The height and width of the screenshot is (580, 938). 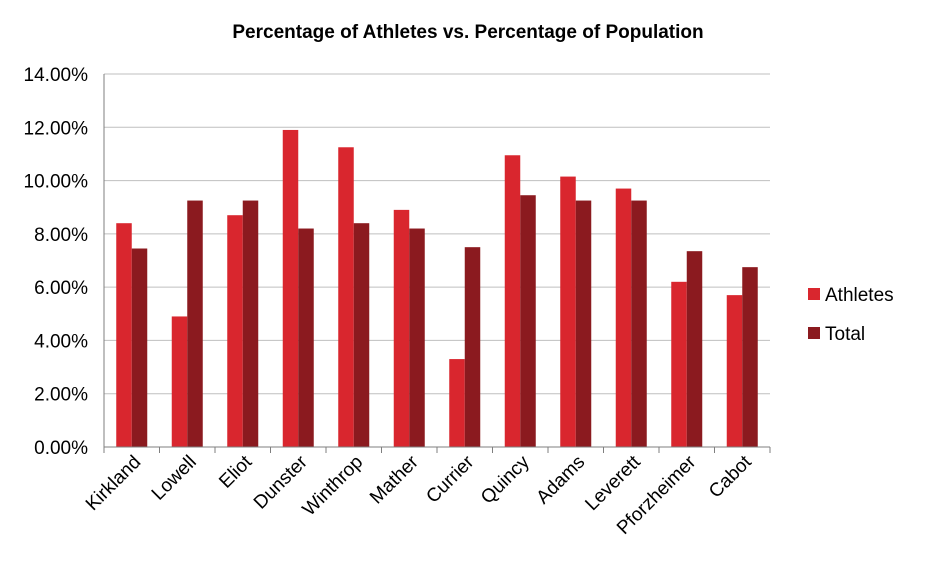 I want to click on y-tick-label: 10.00%, so click(x=56, y=182).